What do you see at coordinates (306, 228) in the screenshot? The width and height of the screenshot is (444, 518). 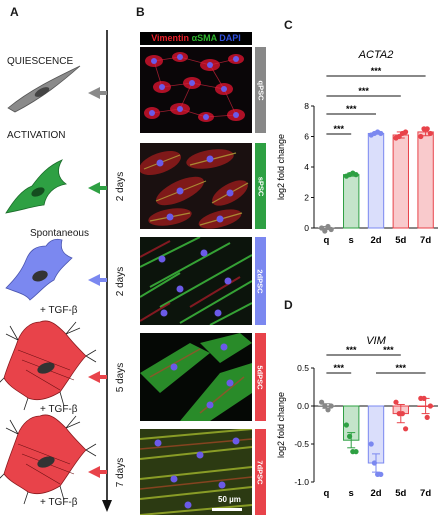 I see `y-tick-label: 0` at bounding box center [306, 228].